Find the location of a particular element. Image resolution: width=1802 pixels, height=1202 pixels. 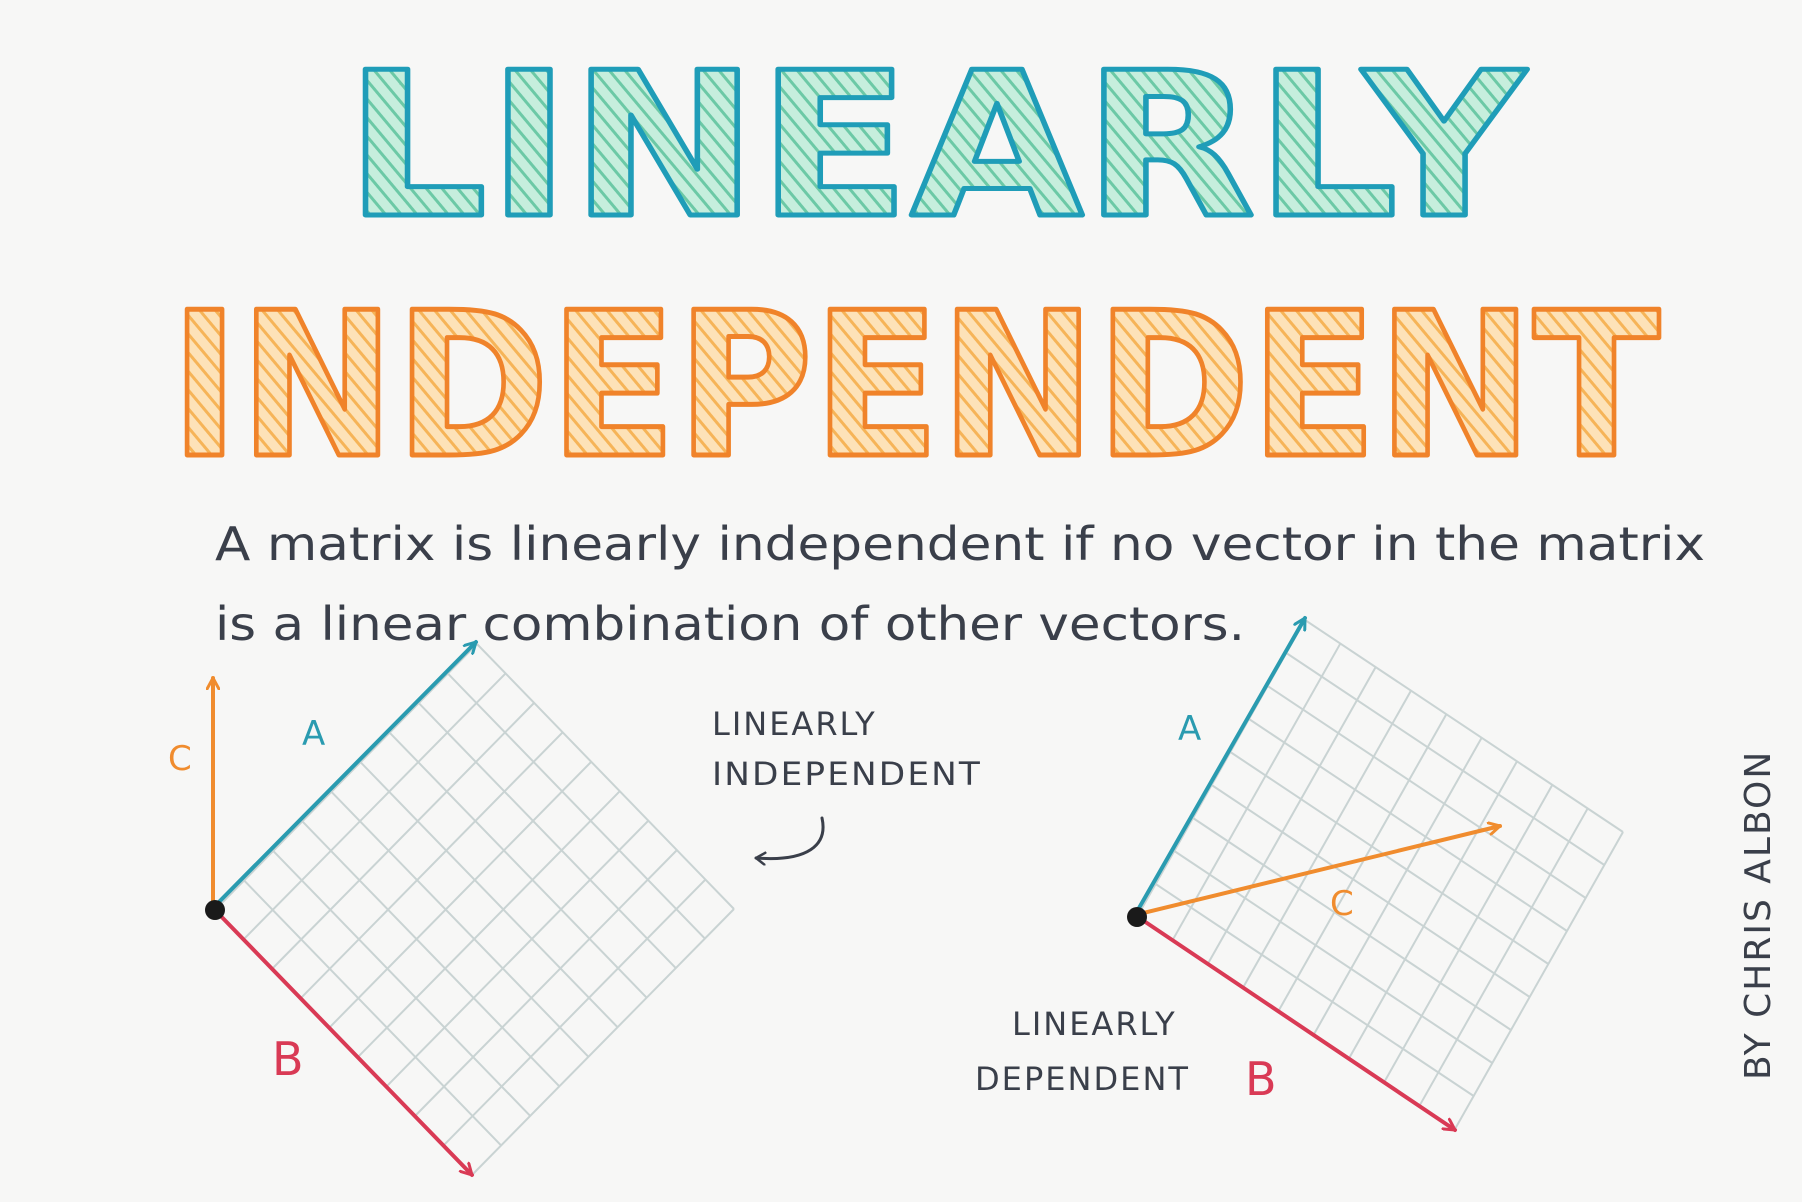

independent-grid is located at coordinates (474, 909).